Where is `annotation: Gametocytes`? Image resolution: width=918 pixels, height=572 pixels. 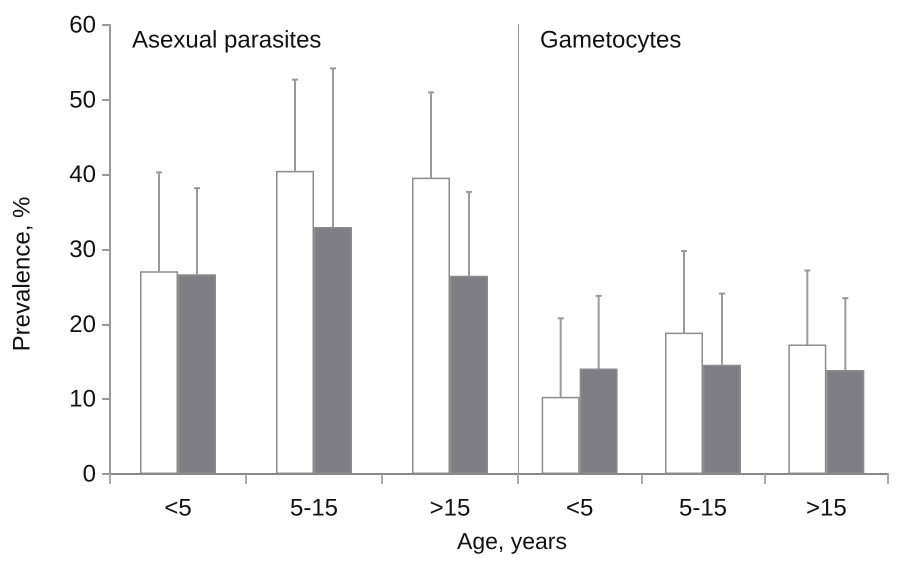
annotation: Gametocytes is located at coordinates (611, 40).